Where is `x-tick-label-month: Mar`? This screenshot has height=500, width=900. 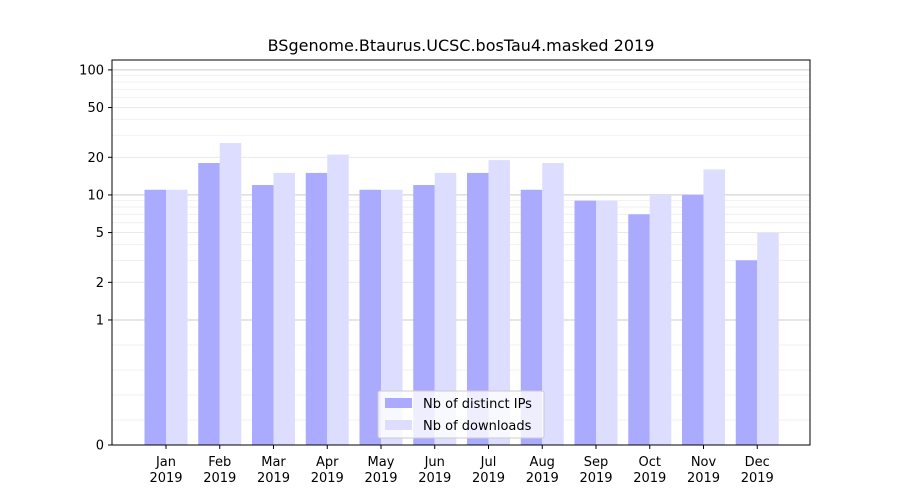
x-tick-label-month: Mar is located at coordinates (273, 462).